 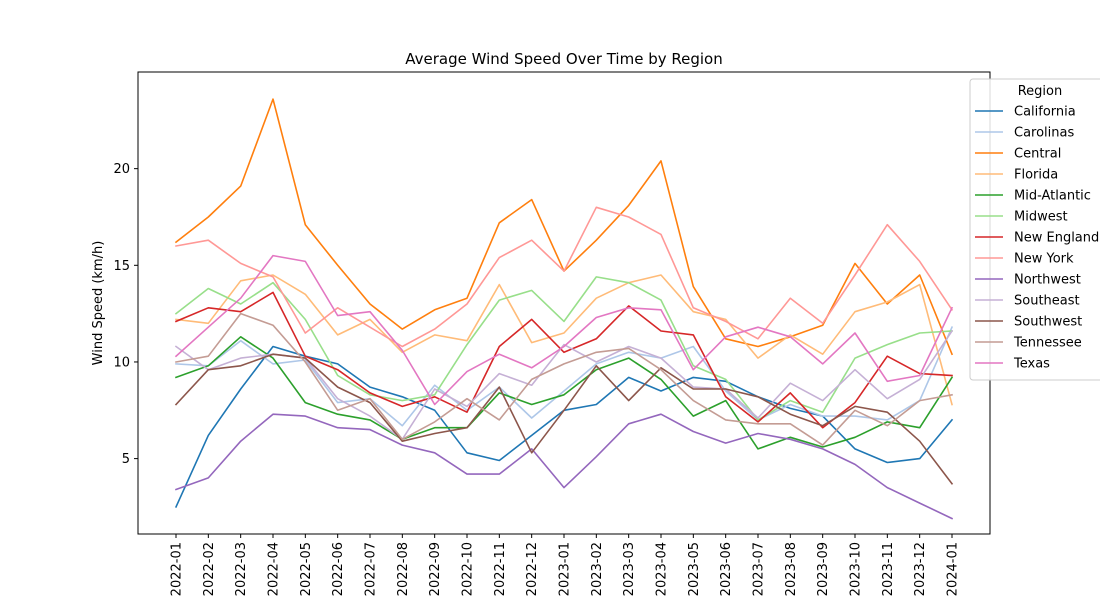 What do you see at coordinates (791, 569) in the screenshot?
I see `x-tick-label: 2023-08` at bounding box center [791, 569].